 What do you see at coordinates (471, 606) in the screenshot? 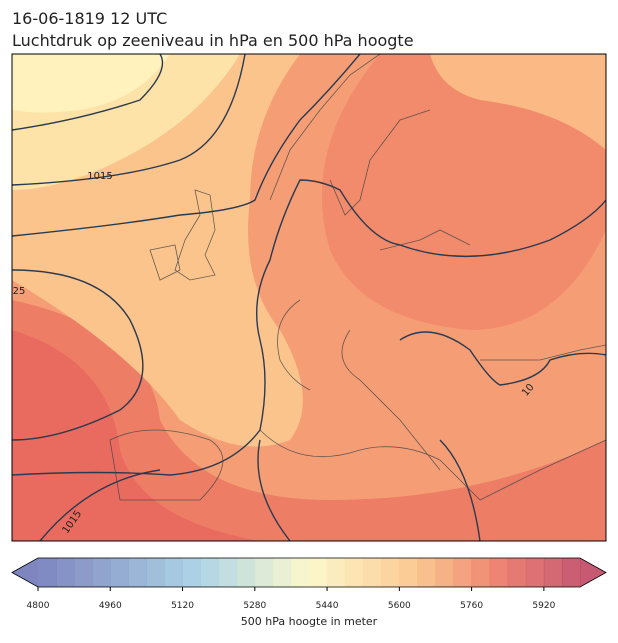
I see `colorbar-tick-label: 5760` at bounding box center [471, 606].